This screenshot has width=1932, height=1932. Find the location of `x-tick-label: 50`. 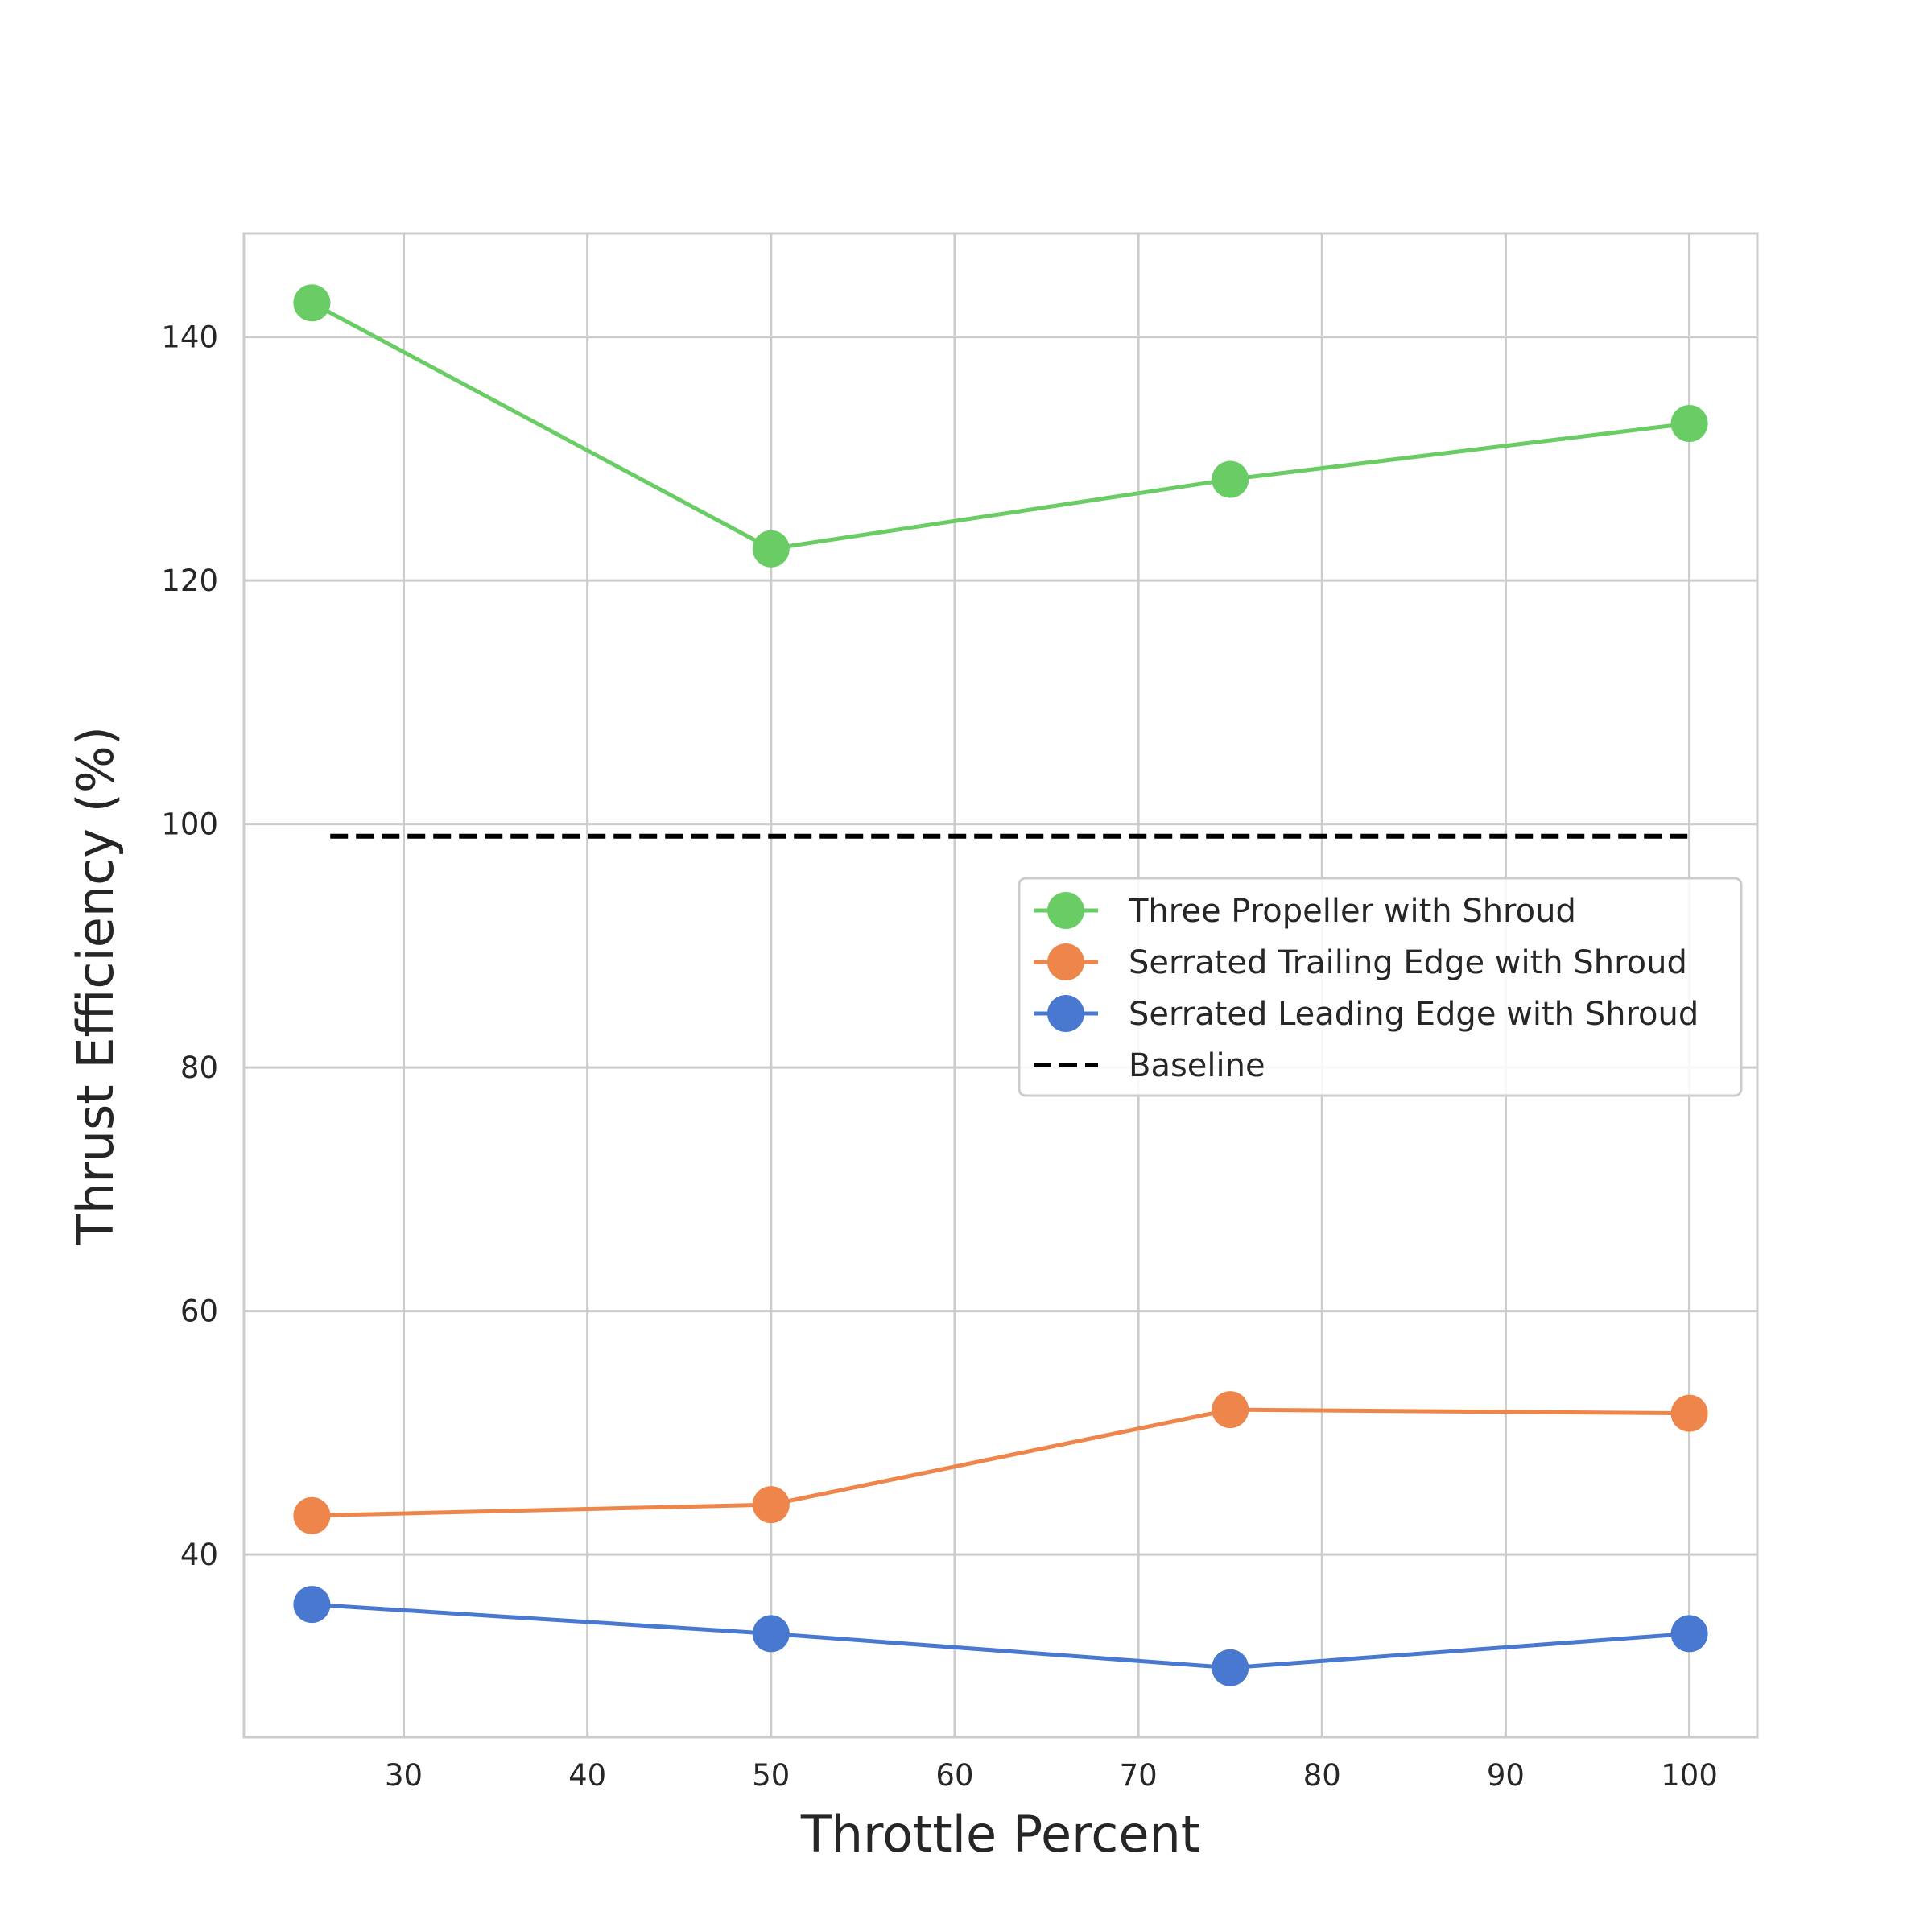

x-tick-label: 50 is located at coordinates (771, 1775).